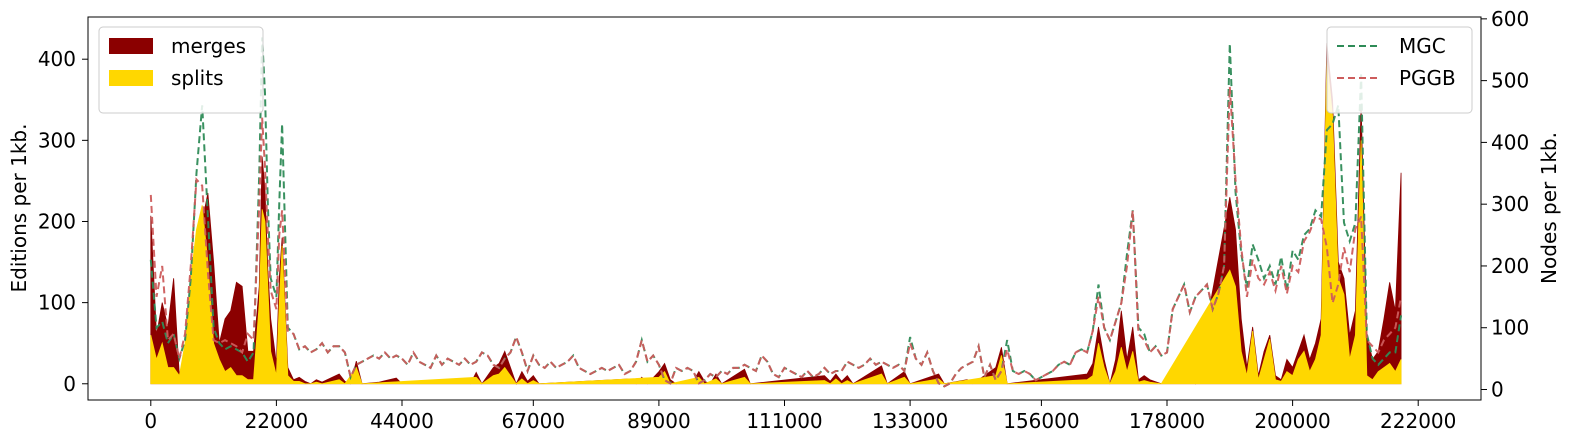 This screenshot has width=1570, height=445. Describe the element at coordinates (1497, 389) in the screenshot. I see `y-right-tick-label: 0` at that location.